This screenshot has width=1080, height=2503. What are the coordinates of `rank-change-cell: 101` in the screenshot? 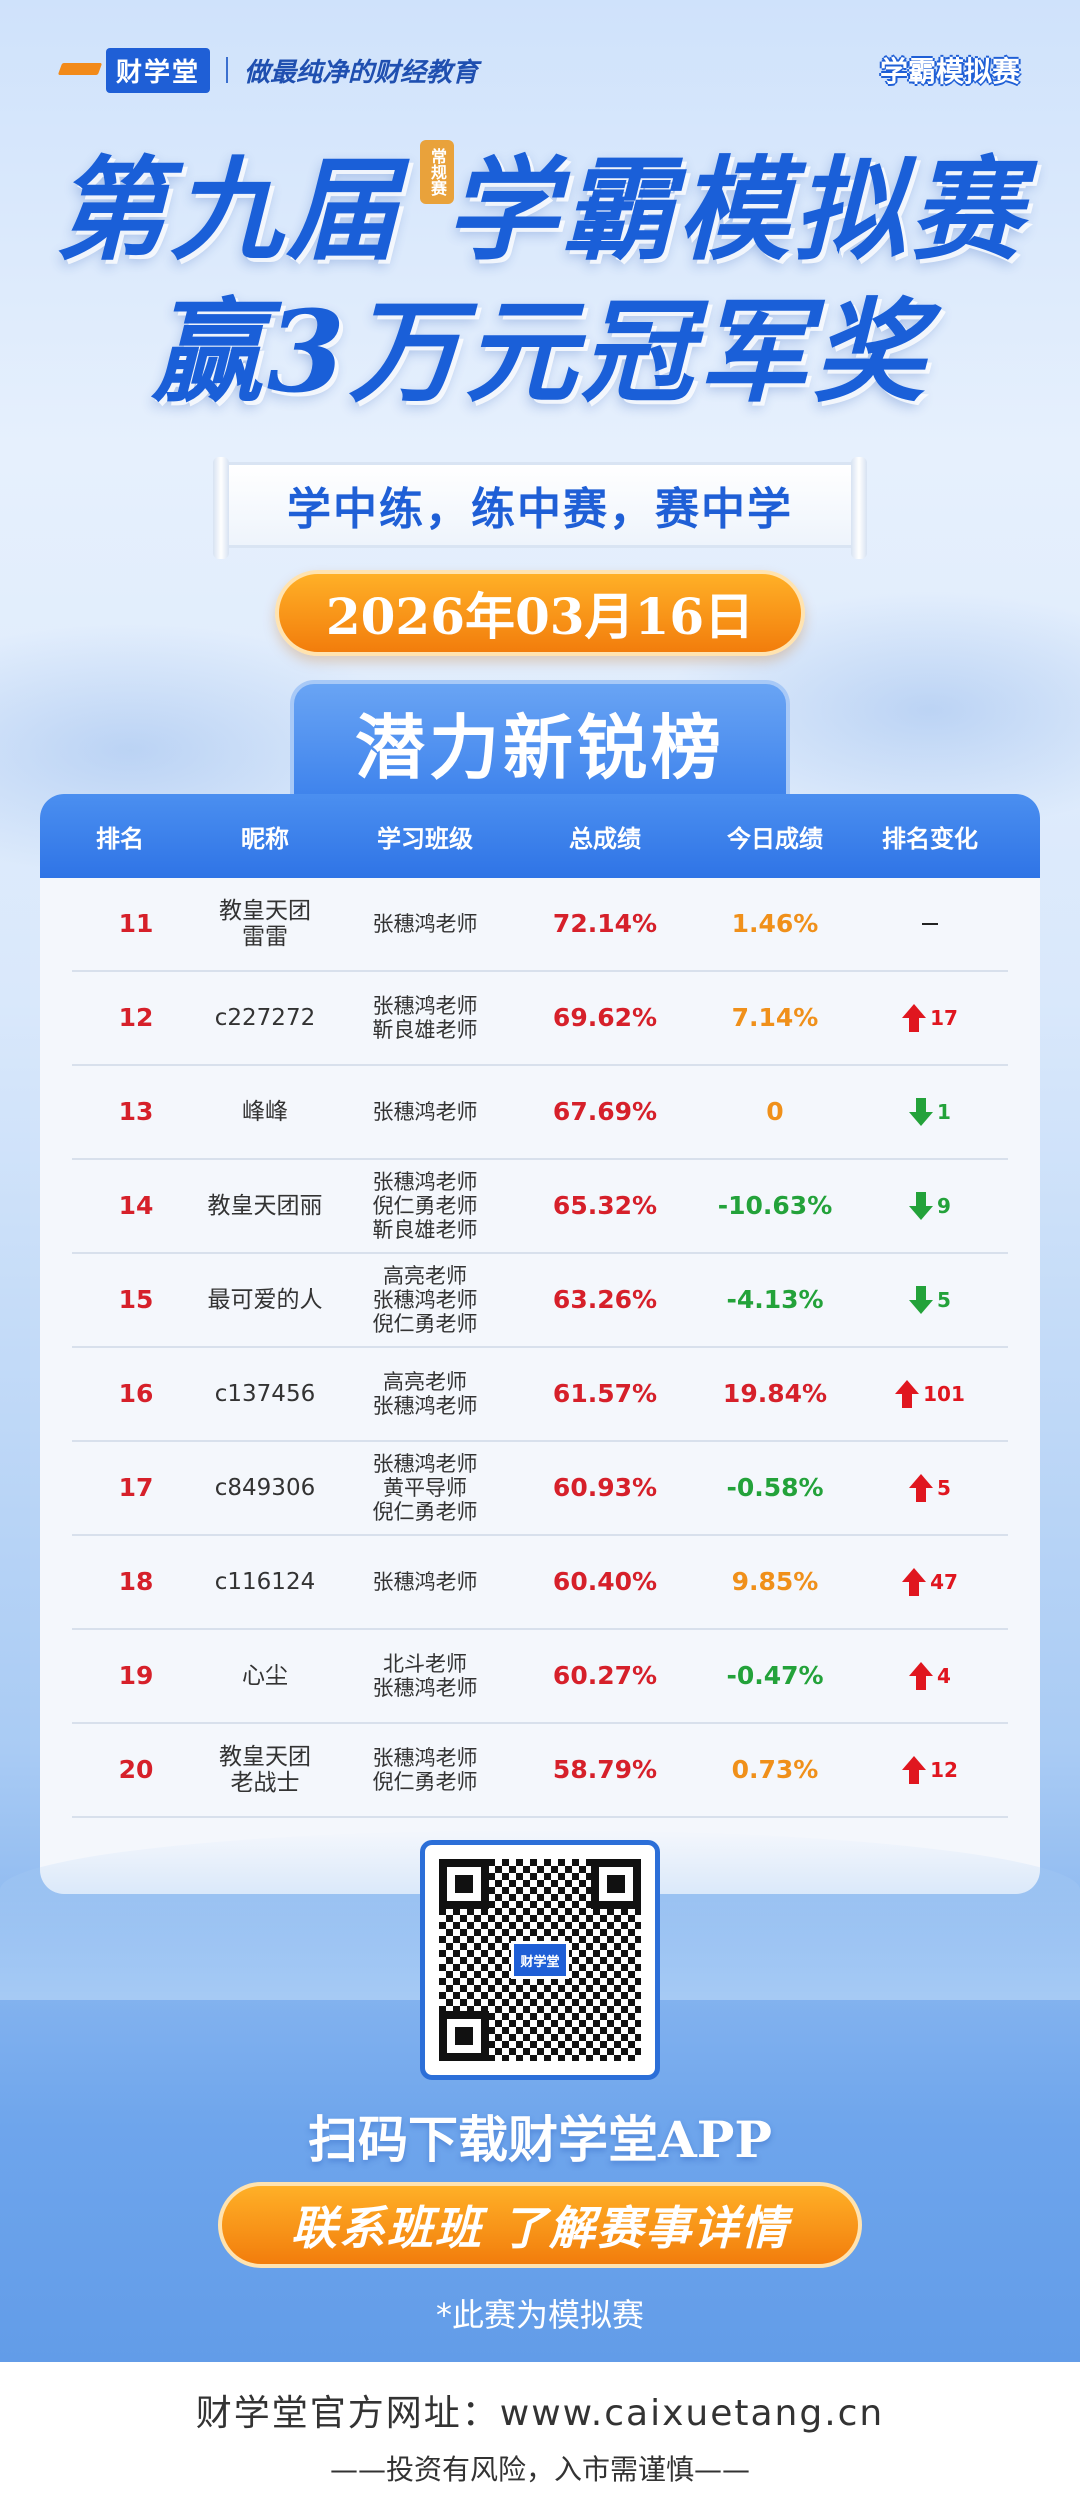 It's located at (930, 1394).